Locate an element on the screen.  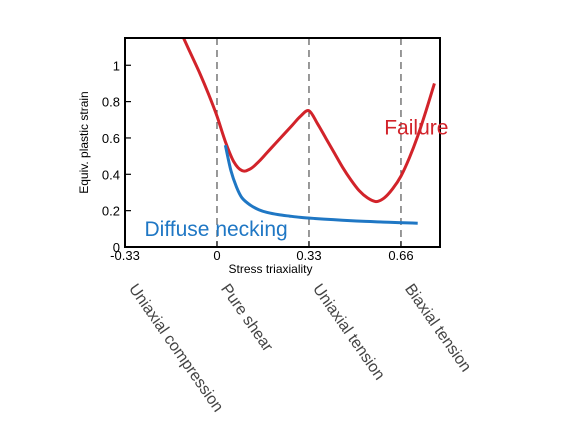
series-label-1: Diffuse necking is located at coordinates (216, 229).